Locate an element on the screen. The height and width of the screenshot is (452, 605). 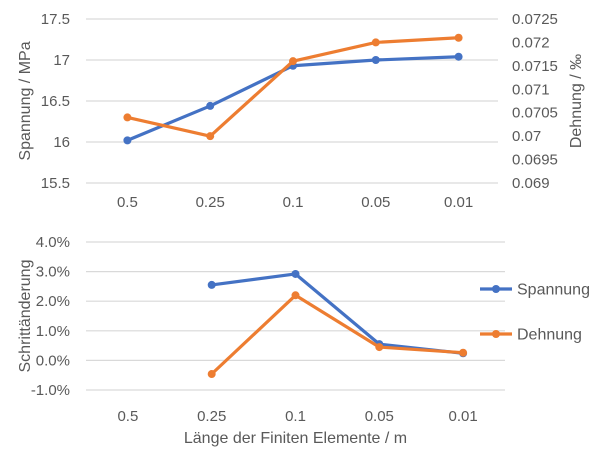
secondary-y-axis-title: Dehnung / ‰ is located at coordinates (576, 101).